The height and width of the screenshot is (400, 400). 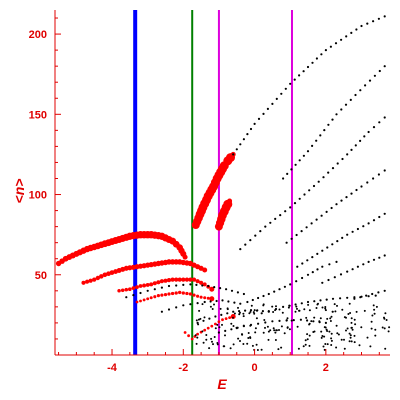 What do you see at coordinates (38, 35) in the screenshot?
I see `y-tick-label: 200` at bounding box center [38, 35].